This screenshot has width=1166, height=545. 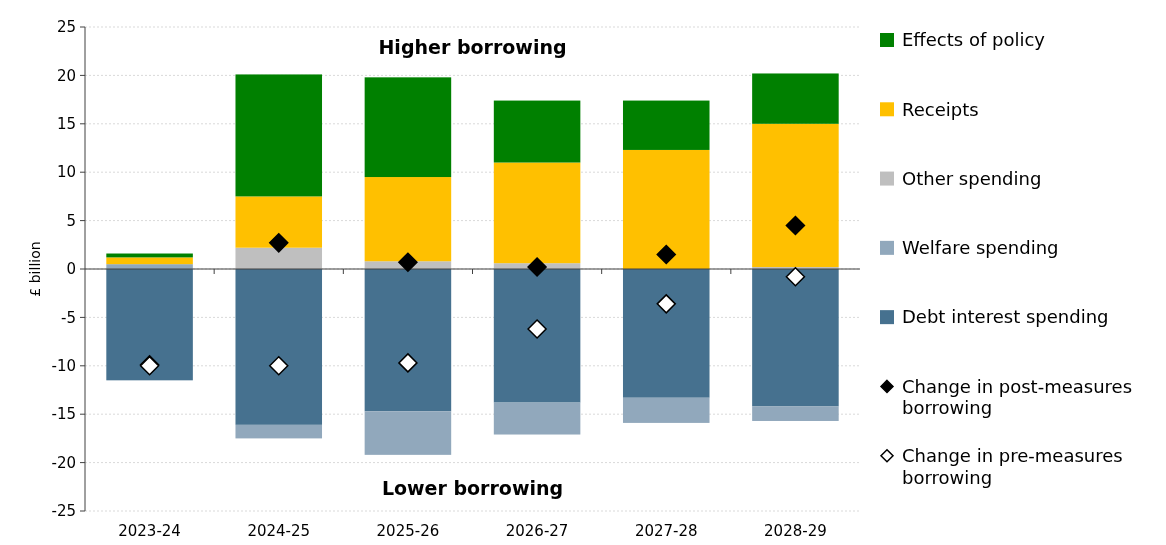 What do you see at coordinates (66, 172) in the screenshot?
I see `y-tick-label: 10` at bounding box center [66, 172].